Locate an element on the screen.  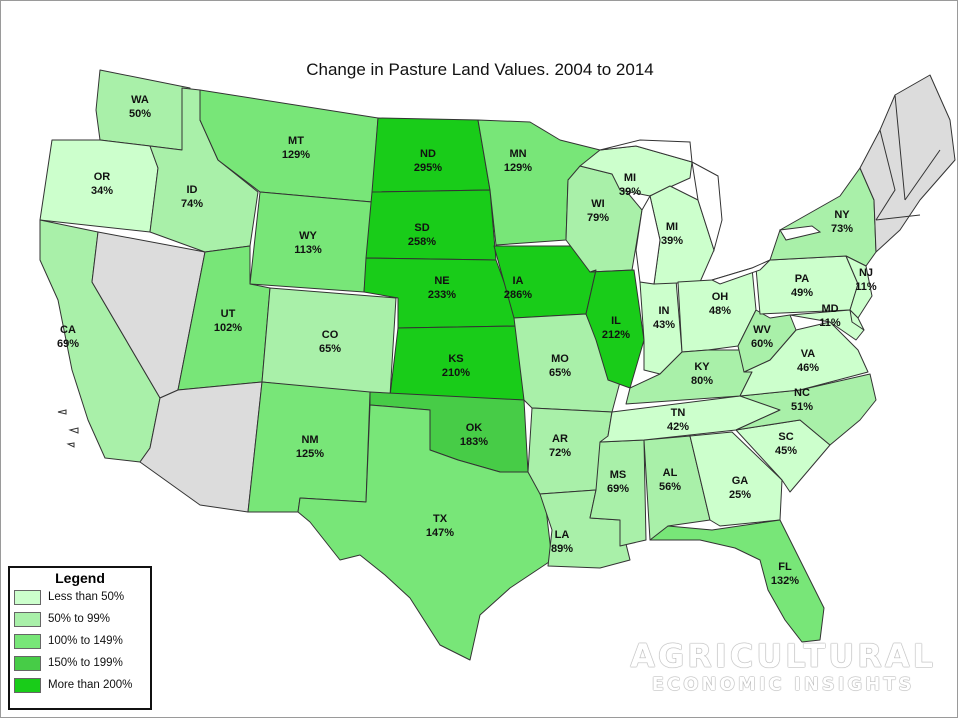
state-value-label: 46% is located at coordinates (808, 368).